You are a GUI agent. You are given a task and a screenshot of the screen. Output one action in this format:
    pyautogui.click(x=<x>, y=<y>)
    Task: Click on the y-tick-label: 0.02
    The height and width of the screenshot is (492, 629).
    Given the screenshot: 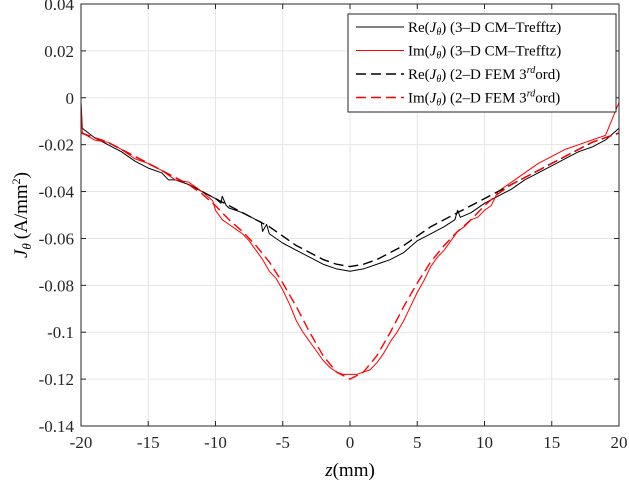 What is the action you would take?
    pyautogui.click(x=59, y=51)
    